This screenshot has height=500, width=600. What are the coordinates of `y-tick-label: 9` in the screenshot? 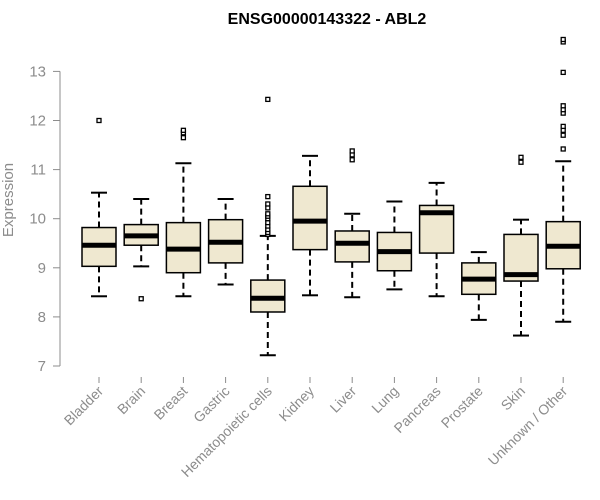 It's located at (42, 268).